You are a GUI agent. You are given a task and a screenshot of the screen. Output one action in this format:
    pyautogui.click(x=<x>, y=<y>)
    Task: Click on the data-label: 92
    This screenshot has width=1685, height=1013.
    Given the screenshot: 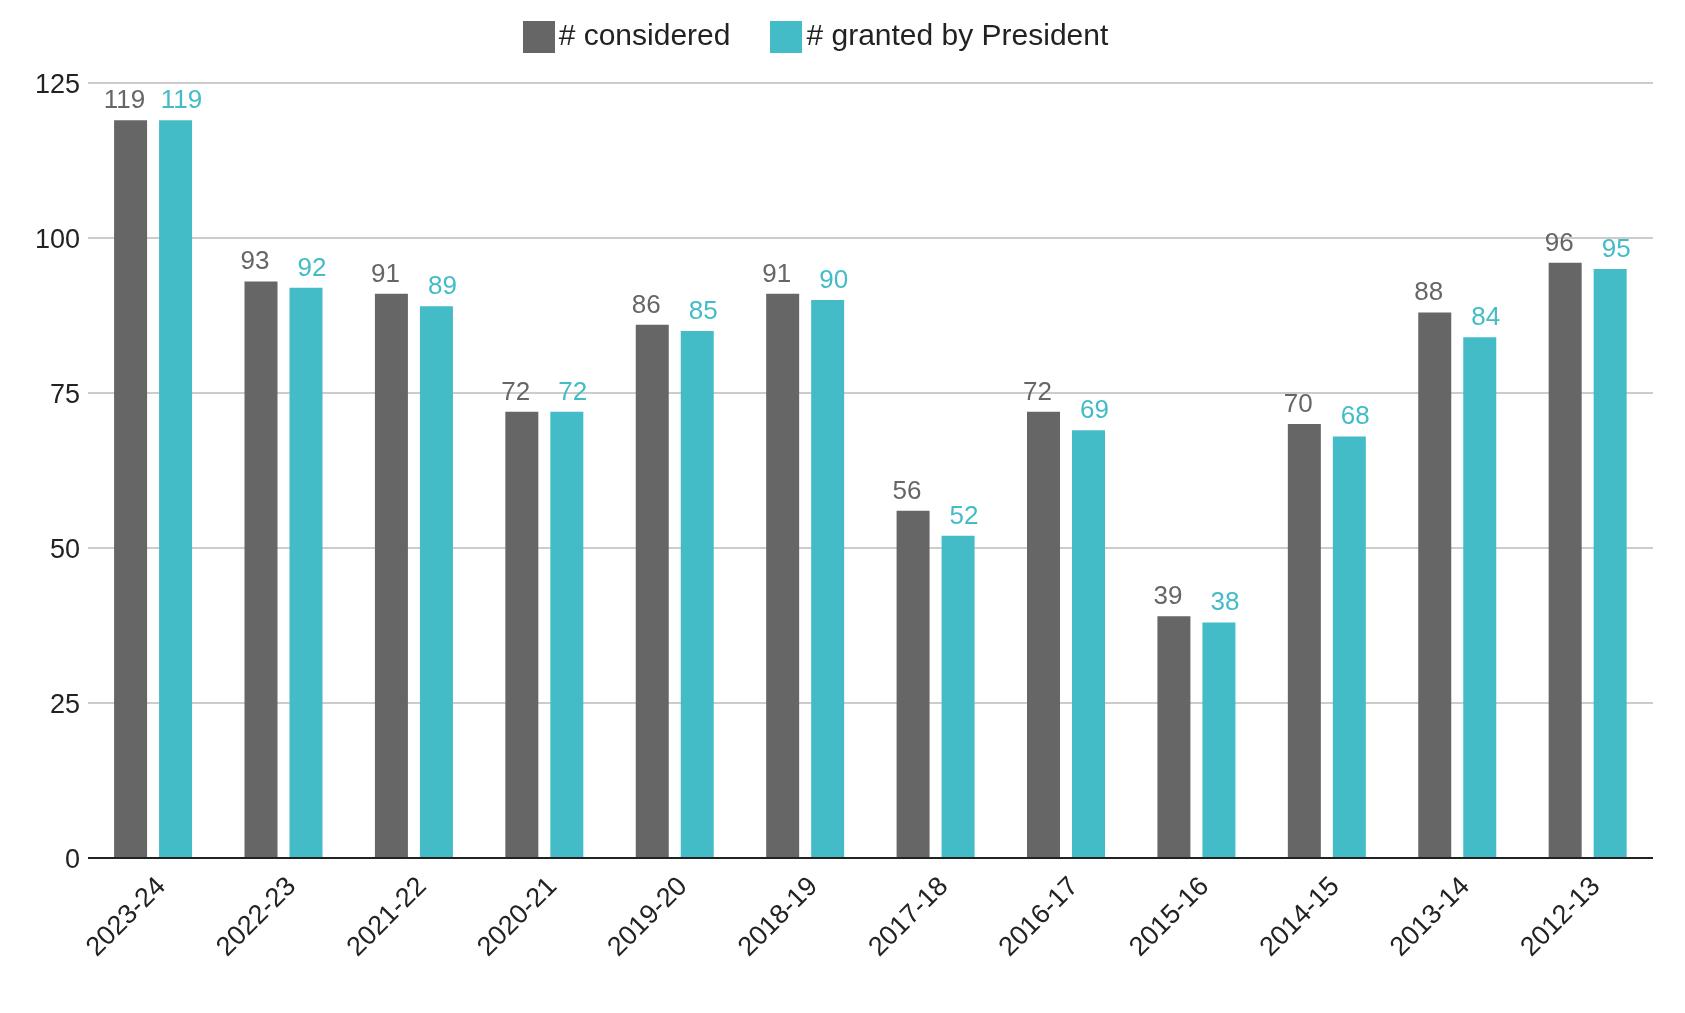 What is the action you would take?
    pyautogui.click(x=312, y=266)
    